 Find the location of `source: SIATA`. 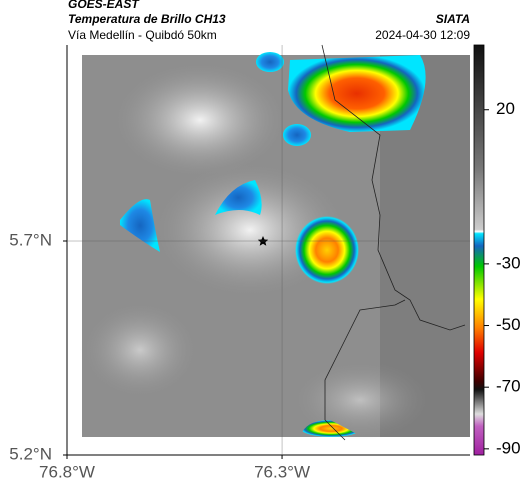

source: SIATA is located at coordinates (453, 19).